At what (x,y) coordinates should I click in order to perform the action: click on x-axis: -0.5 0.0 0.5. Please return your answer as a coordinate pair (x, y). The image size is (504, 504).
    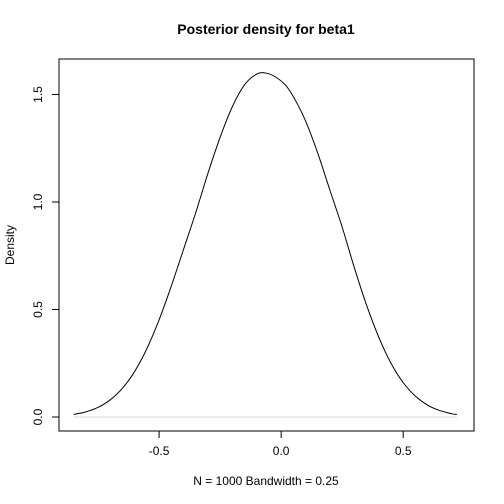
    Looking at the image, I should click on (280, 444).